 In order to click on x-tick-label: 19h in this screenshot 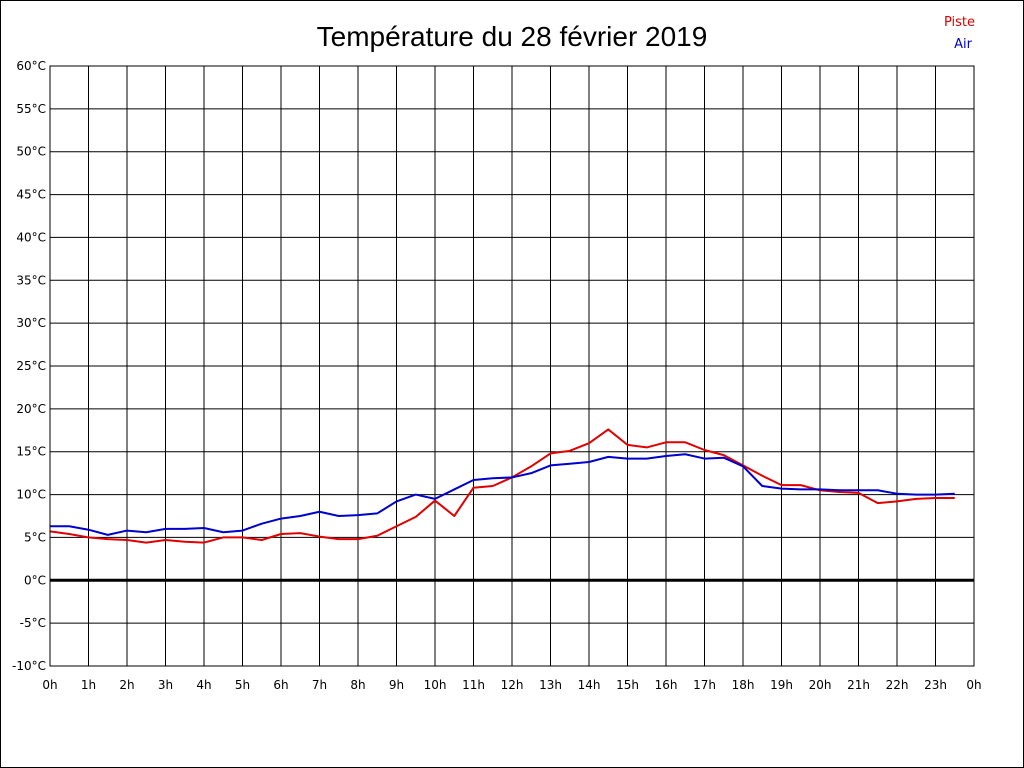, I will do `click(781, 685)`.